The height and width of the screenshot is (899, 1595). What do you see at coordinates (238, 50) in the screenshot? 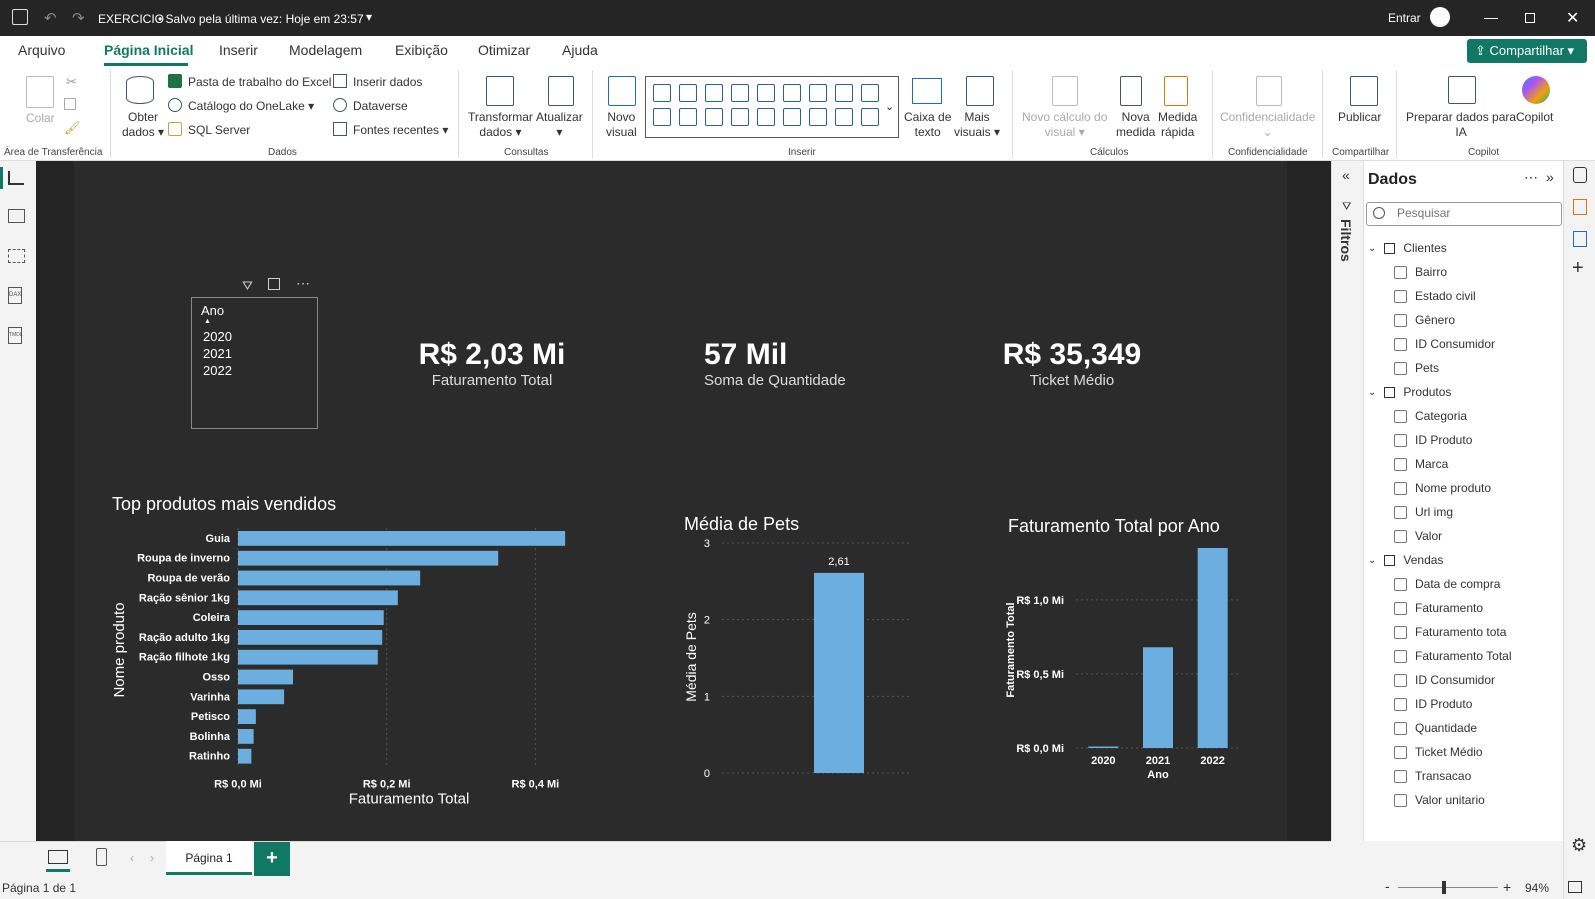
I see `menu-inserir: Inserir` at bounding box center [238, 50].